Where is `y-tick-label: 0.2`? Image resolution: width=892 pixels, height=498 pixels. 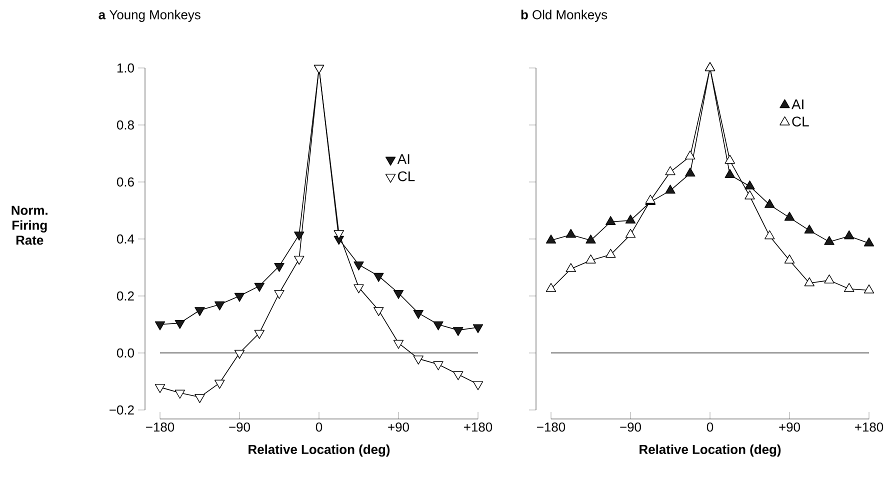
y-tick-label: 0.2 is located at coordinates (125, 296).